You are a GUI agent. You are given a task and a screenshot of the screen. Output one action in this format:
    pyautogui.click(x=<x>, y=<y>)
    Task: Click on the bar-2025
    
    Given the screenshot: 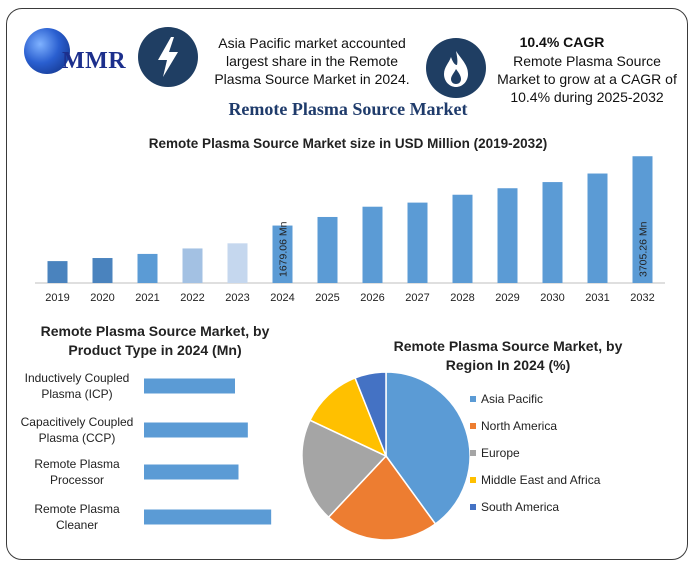 What is the action you would take?
    pyautogui.click(x=327, y=249)
    